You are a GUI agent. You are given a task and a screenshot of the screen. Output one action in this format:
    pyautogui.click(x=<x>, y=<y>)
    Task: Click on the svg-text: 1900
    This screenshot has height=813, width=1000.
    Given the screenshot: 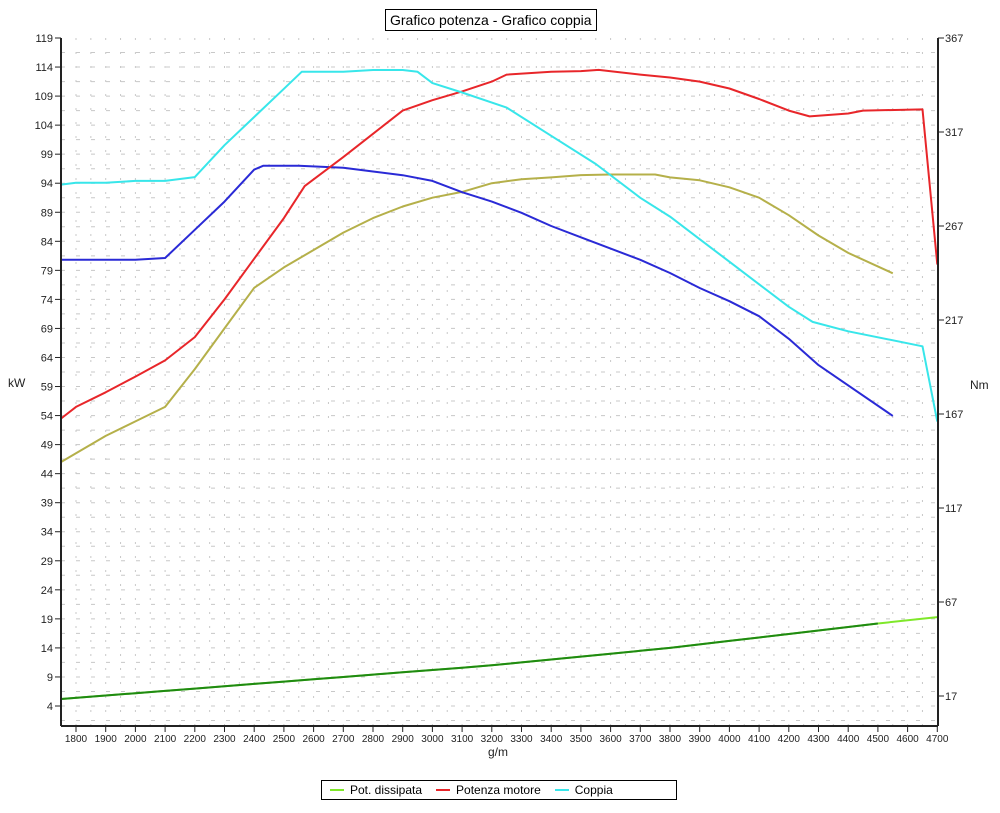 What is the action you would take?
    pyautogui.click(x=106, y=739)
    